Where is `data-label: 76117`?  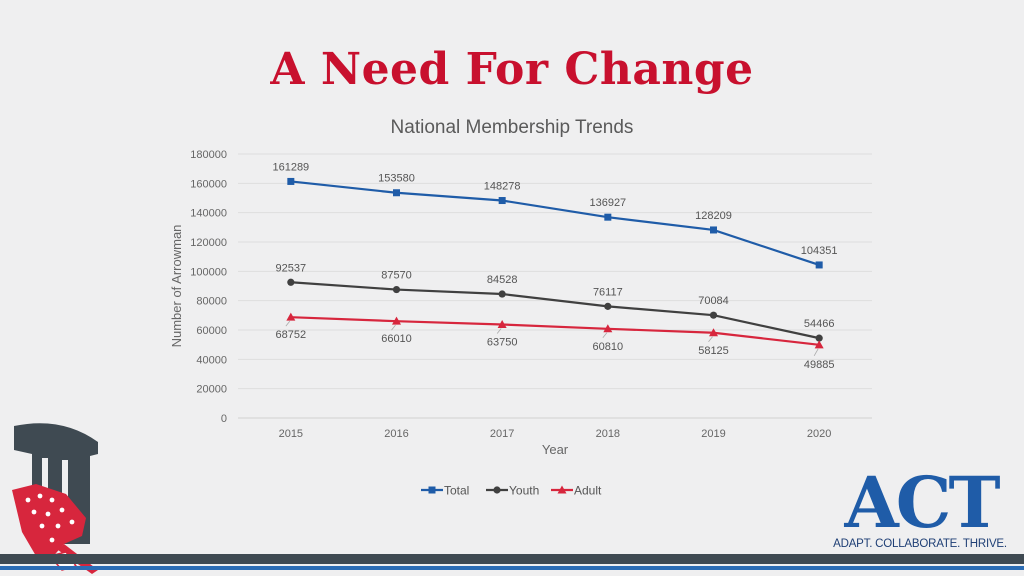 data-label: 76117 is located at coordinates (608, 292).